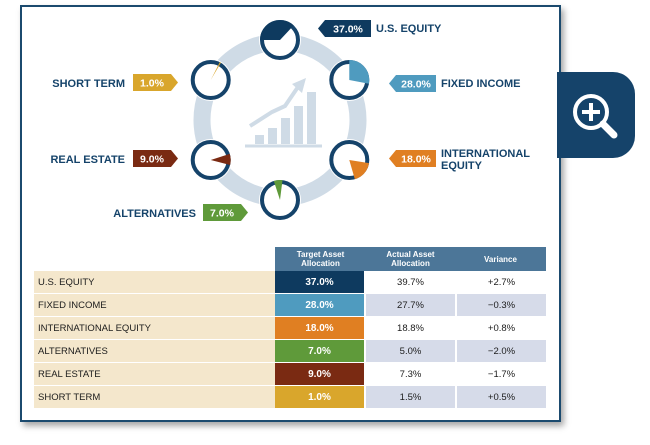  I want to click on row-target: 28.0%, so click(320, 305).